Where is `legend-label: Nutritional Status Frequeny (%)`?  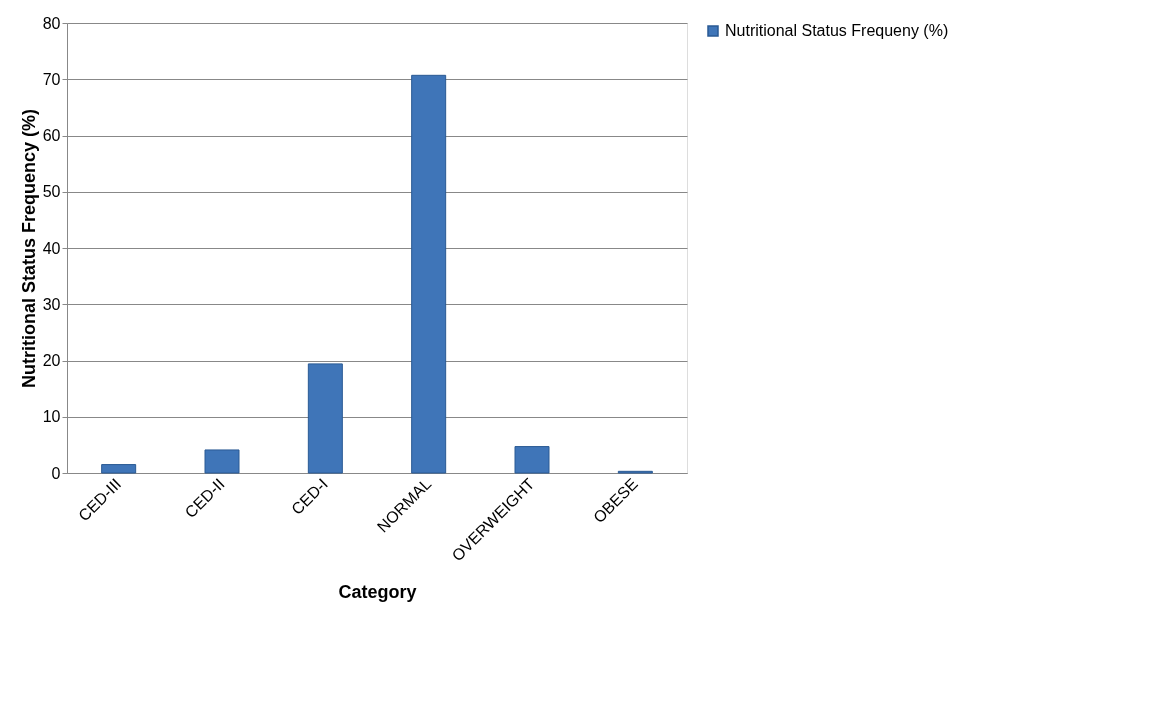 legend-label: Nutritional Status Frequeny (%) is located at coordinates (837, 30).